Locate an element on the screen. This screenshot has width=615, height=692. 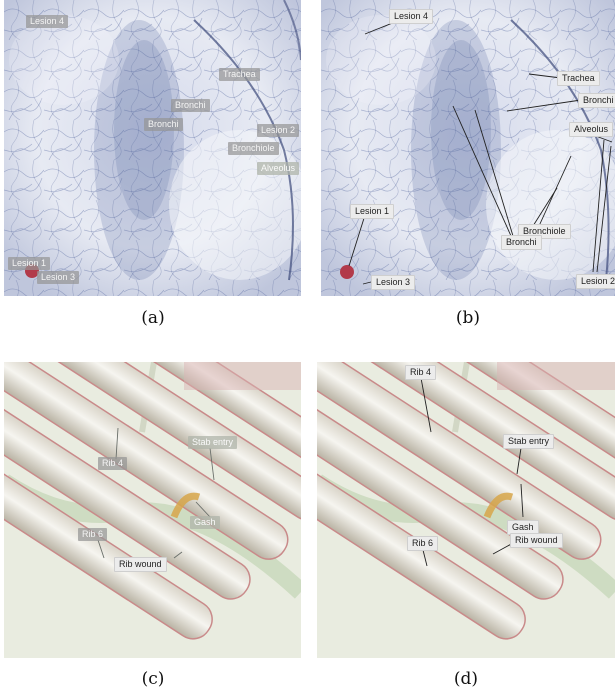
lesion-marker is located at coordinates (347, 272).